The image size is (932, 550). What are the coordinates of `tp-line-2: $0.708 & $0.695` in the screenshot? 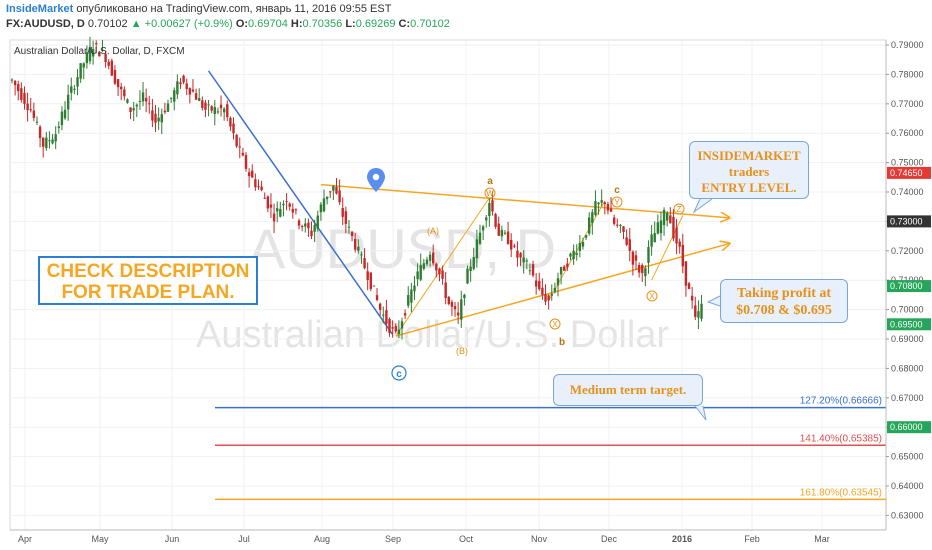 It's located at (784, 310).